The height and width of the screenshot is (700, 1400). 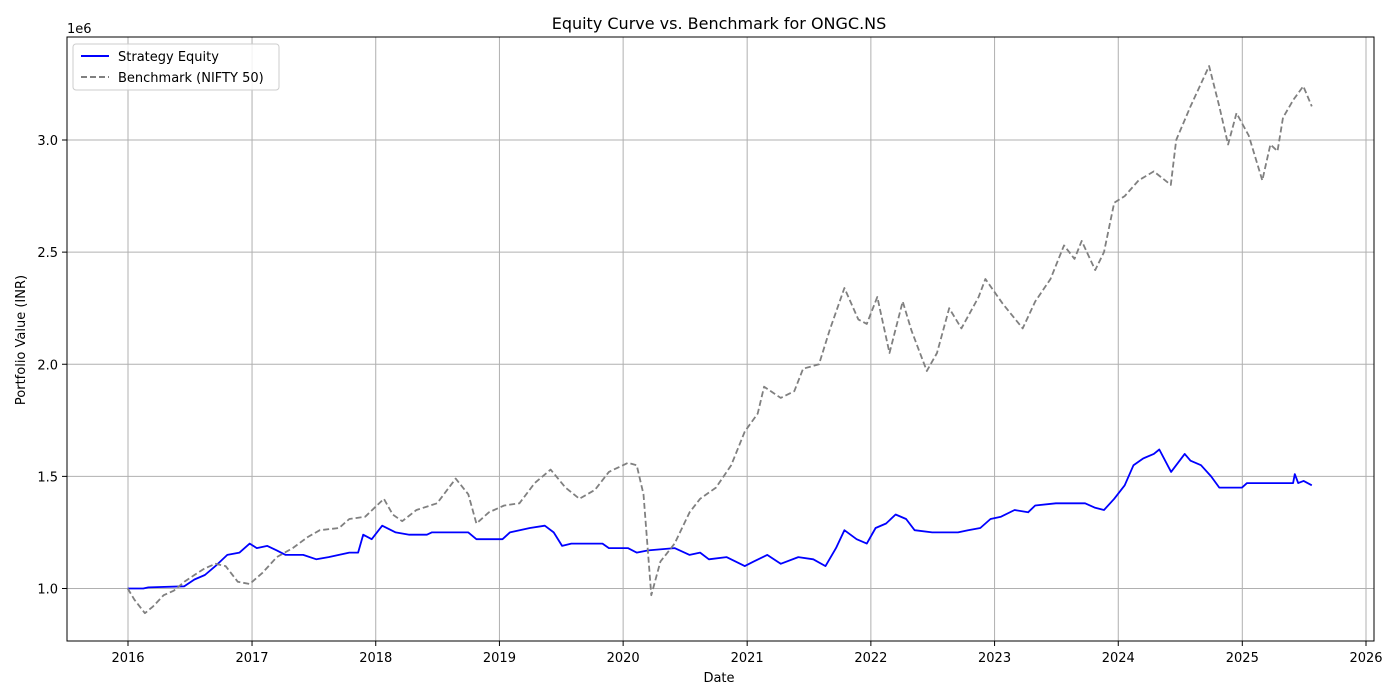 I want to click on y-tick-label: 3.0, so click(x=47, y=141).